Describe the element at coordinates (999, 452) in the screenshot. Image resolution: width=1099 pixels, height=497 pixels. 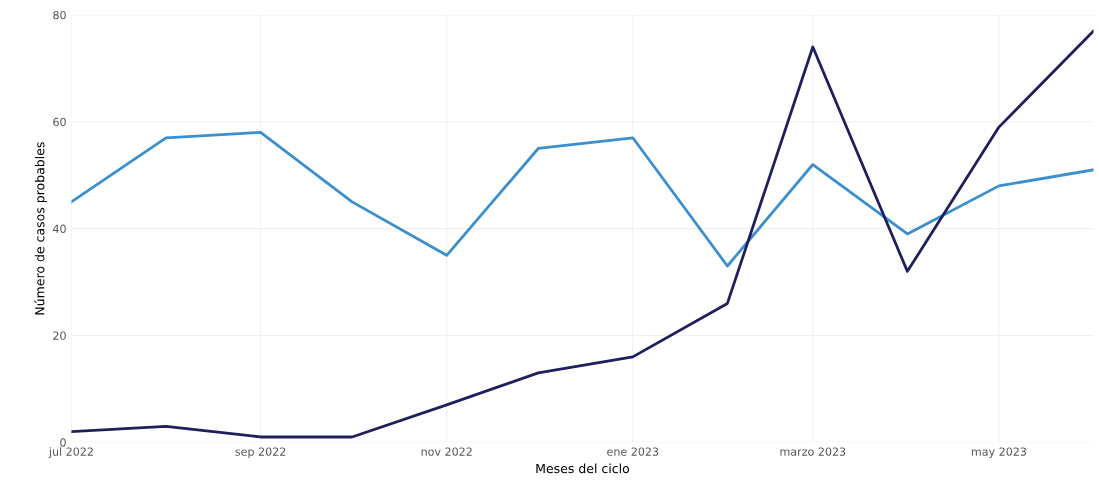
I see `x-tick-label: may 2023` at that location.